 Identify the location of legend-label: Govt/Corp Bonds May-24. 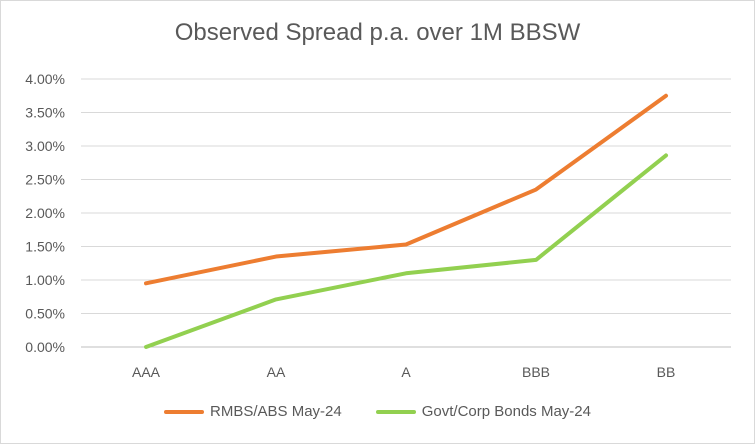
(506, 411).